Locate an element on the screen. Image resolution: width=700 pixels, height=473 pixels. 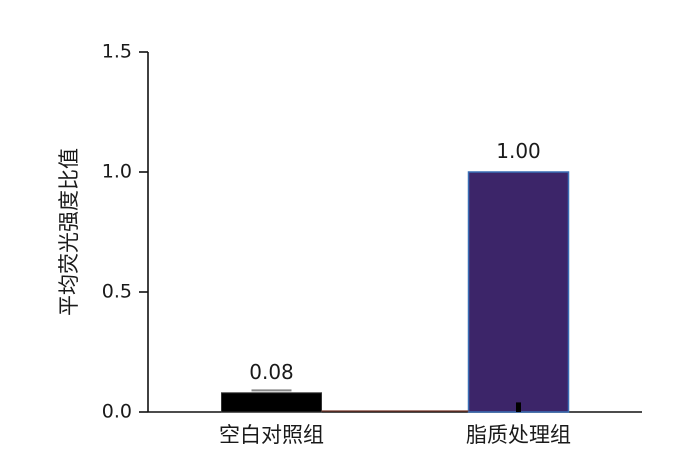
y-axis-title: 平均荧光强度比值 is located at coordinates (69, 232).